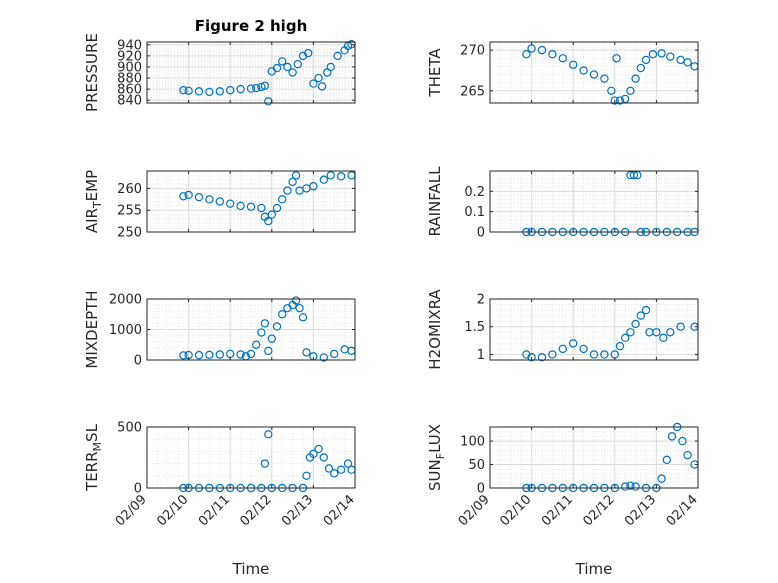  I want to click on y-tick-label: 270, so click(472, 51).